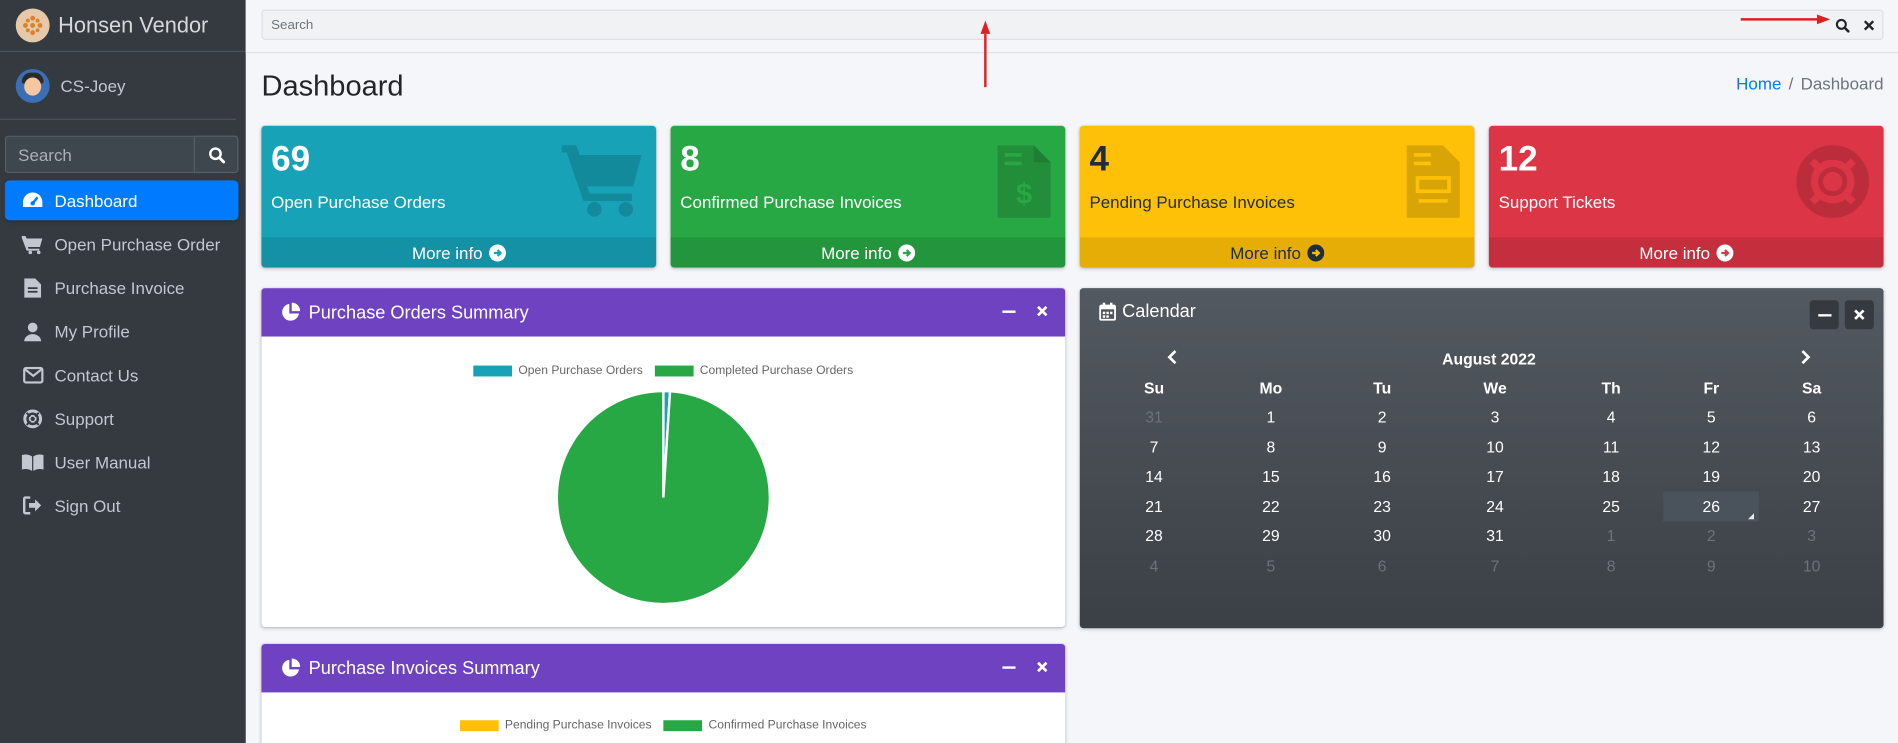  I want to click on calendar-day: 19, so click(1711, 476).